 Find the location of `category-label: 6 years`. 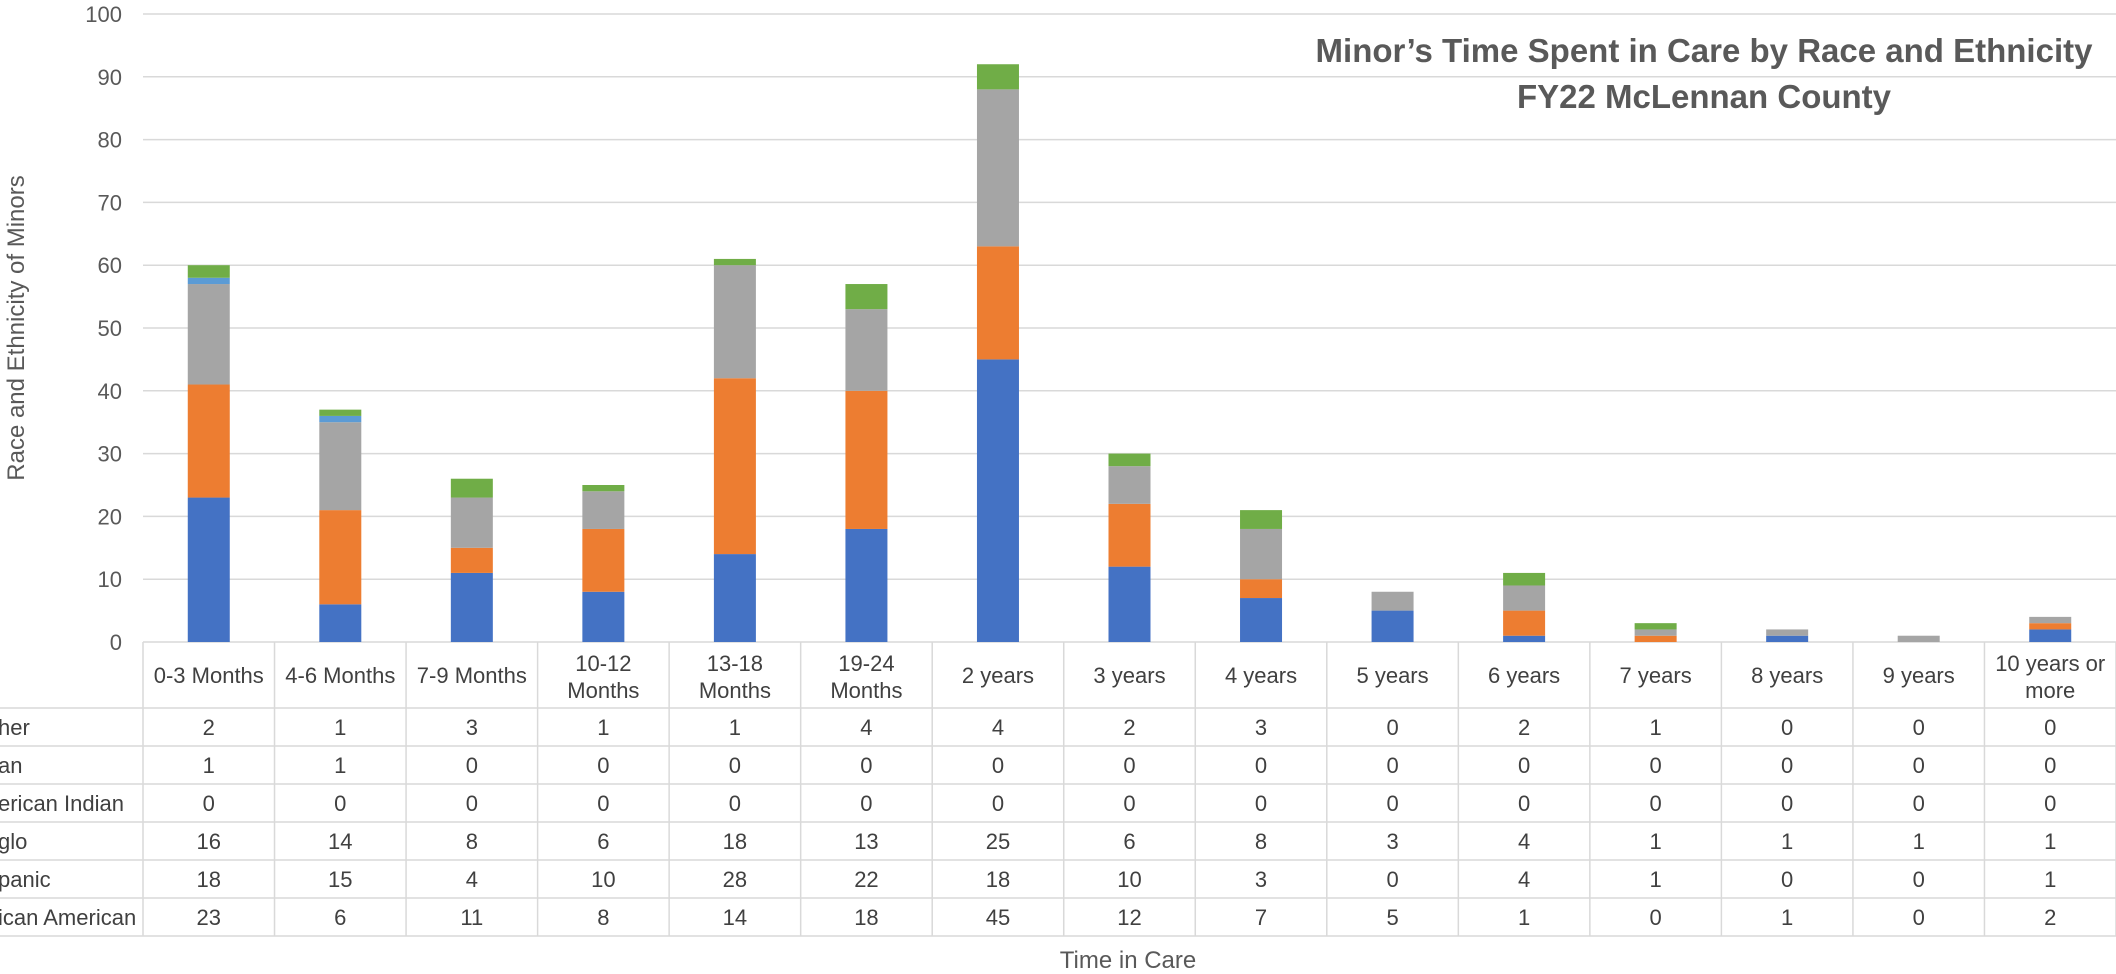

category-label: 6 years is located at coordinates (1524, 675).